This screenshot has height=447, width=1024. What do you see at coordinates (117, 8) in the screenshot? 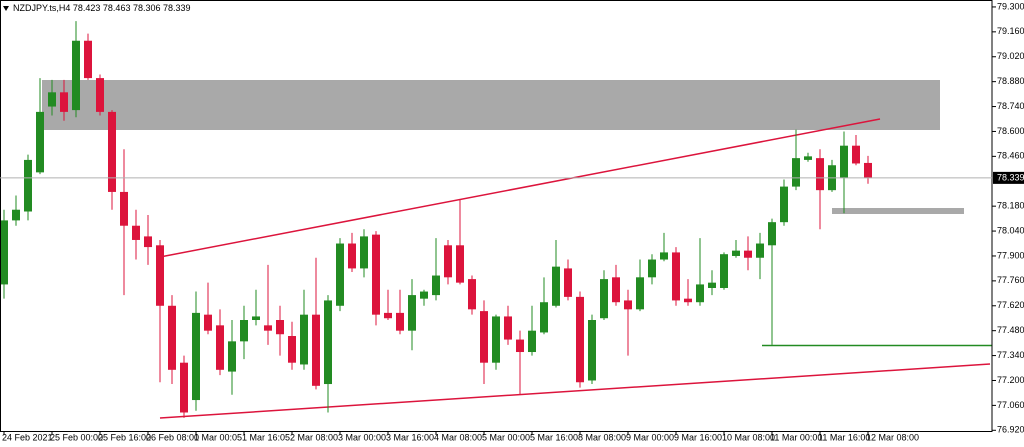
I see `high-value: 78.463` at bounding box center [117, 8].